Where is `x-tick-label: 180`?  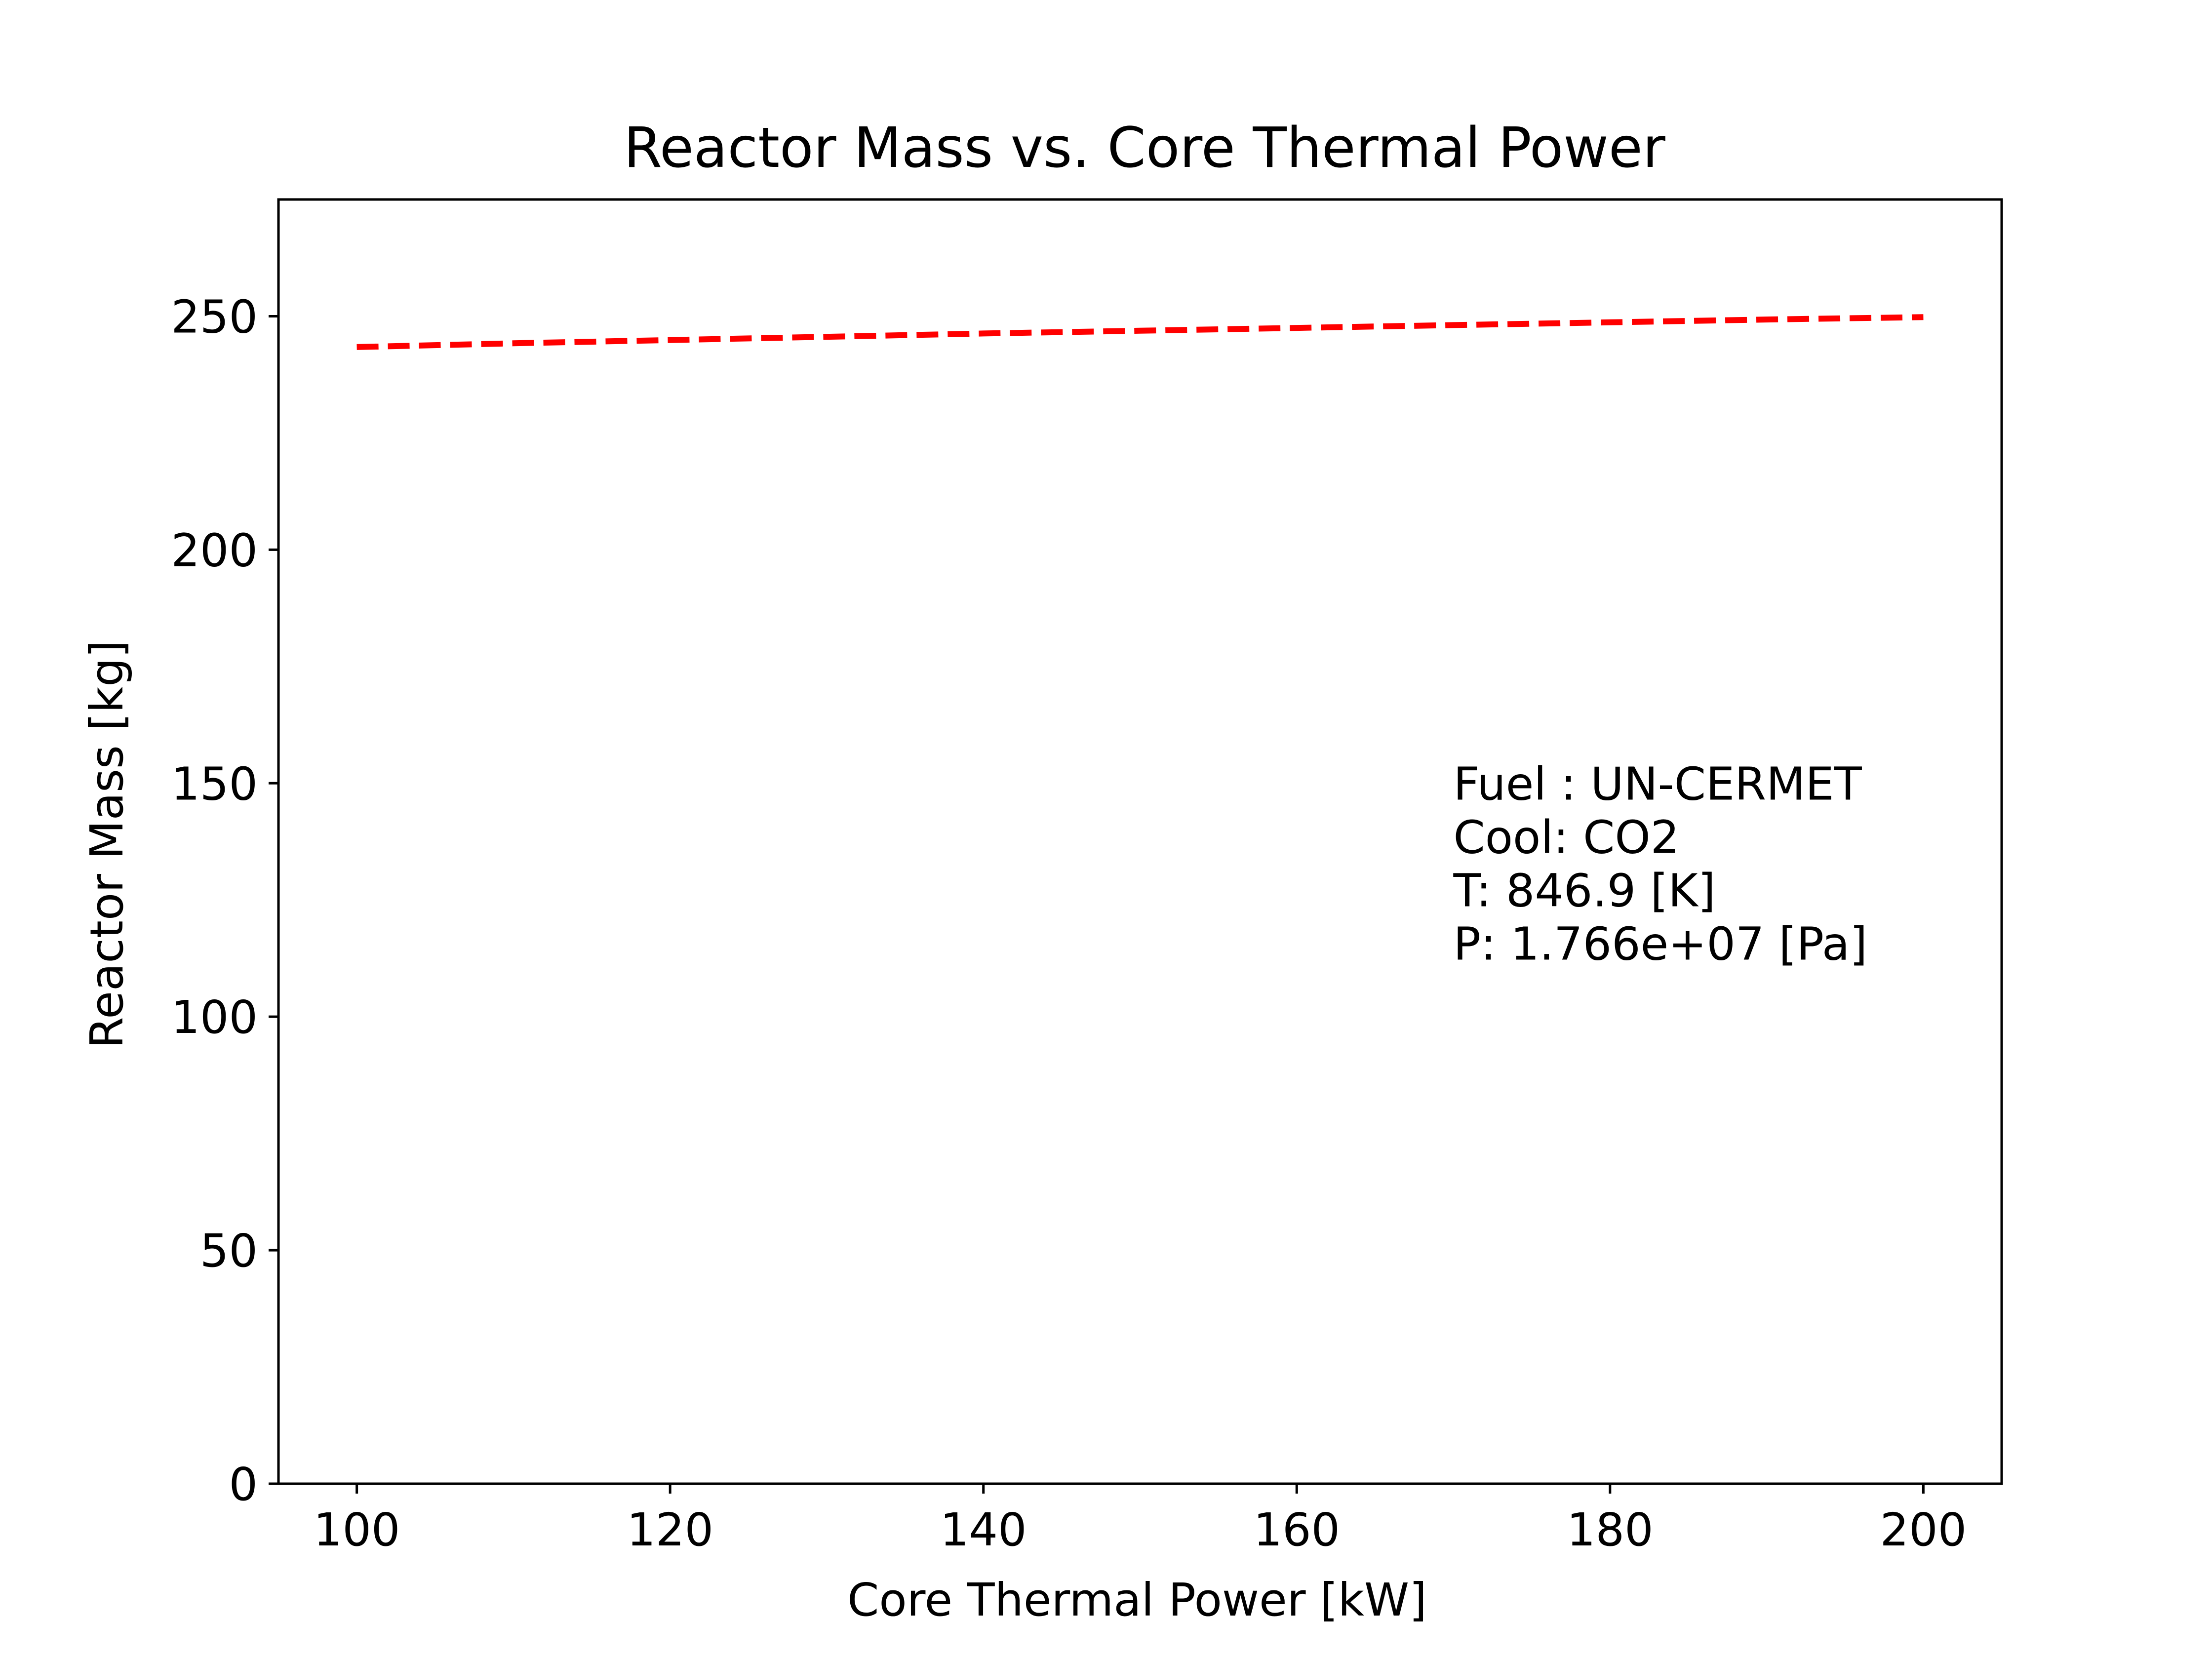
x-tick-label: 180 is located at coordinates (1611, 1529).